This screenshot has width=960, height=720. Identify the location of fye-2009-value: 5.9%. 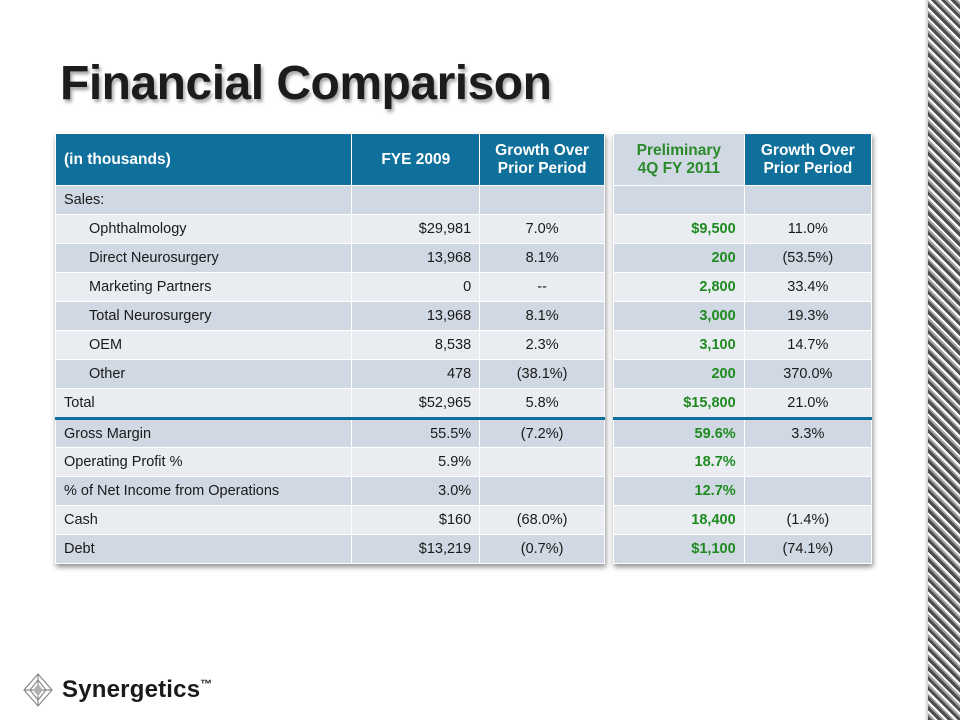
(416, 462).